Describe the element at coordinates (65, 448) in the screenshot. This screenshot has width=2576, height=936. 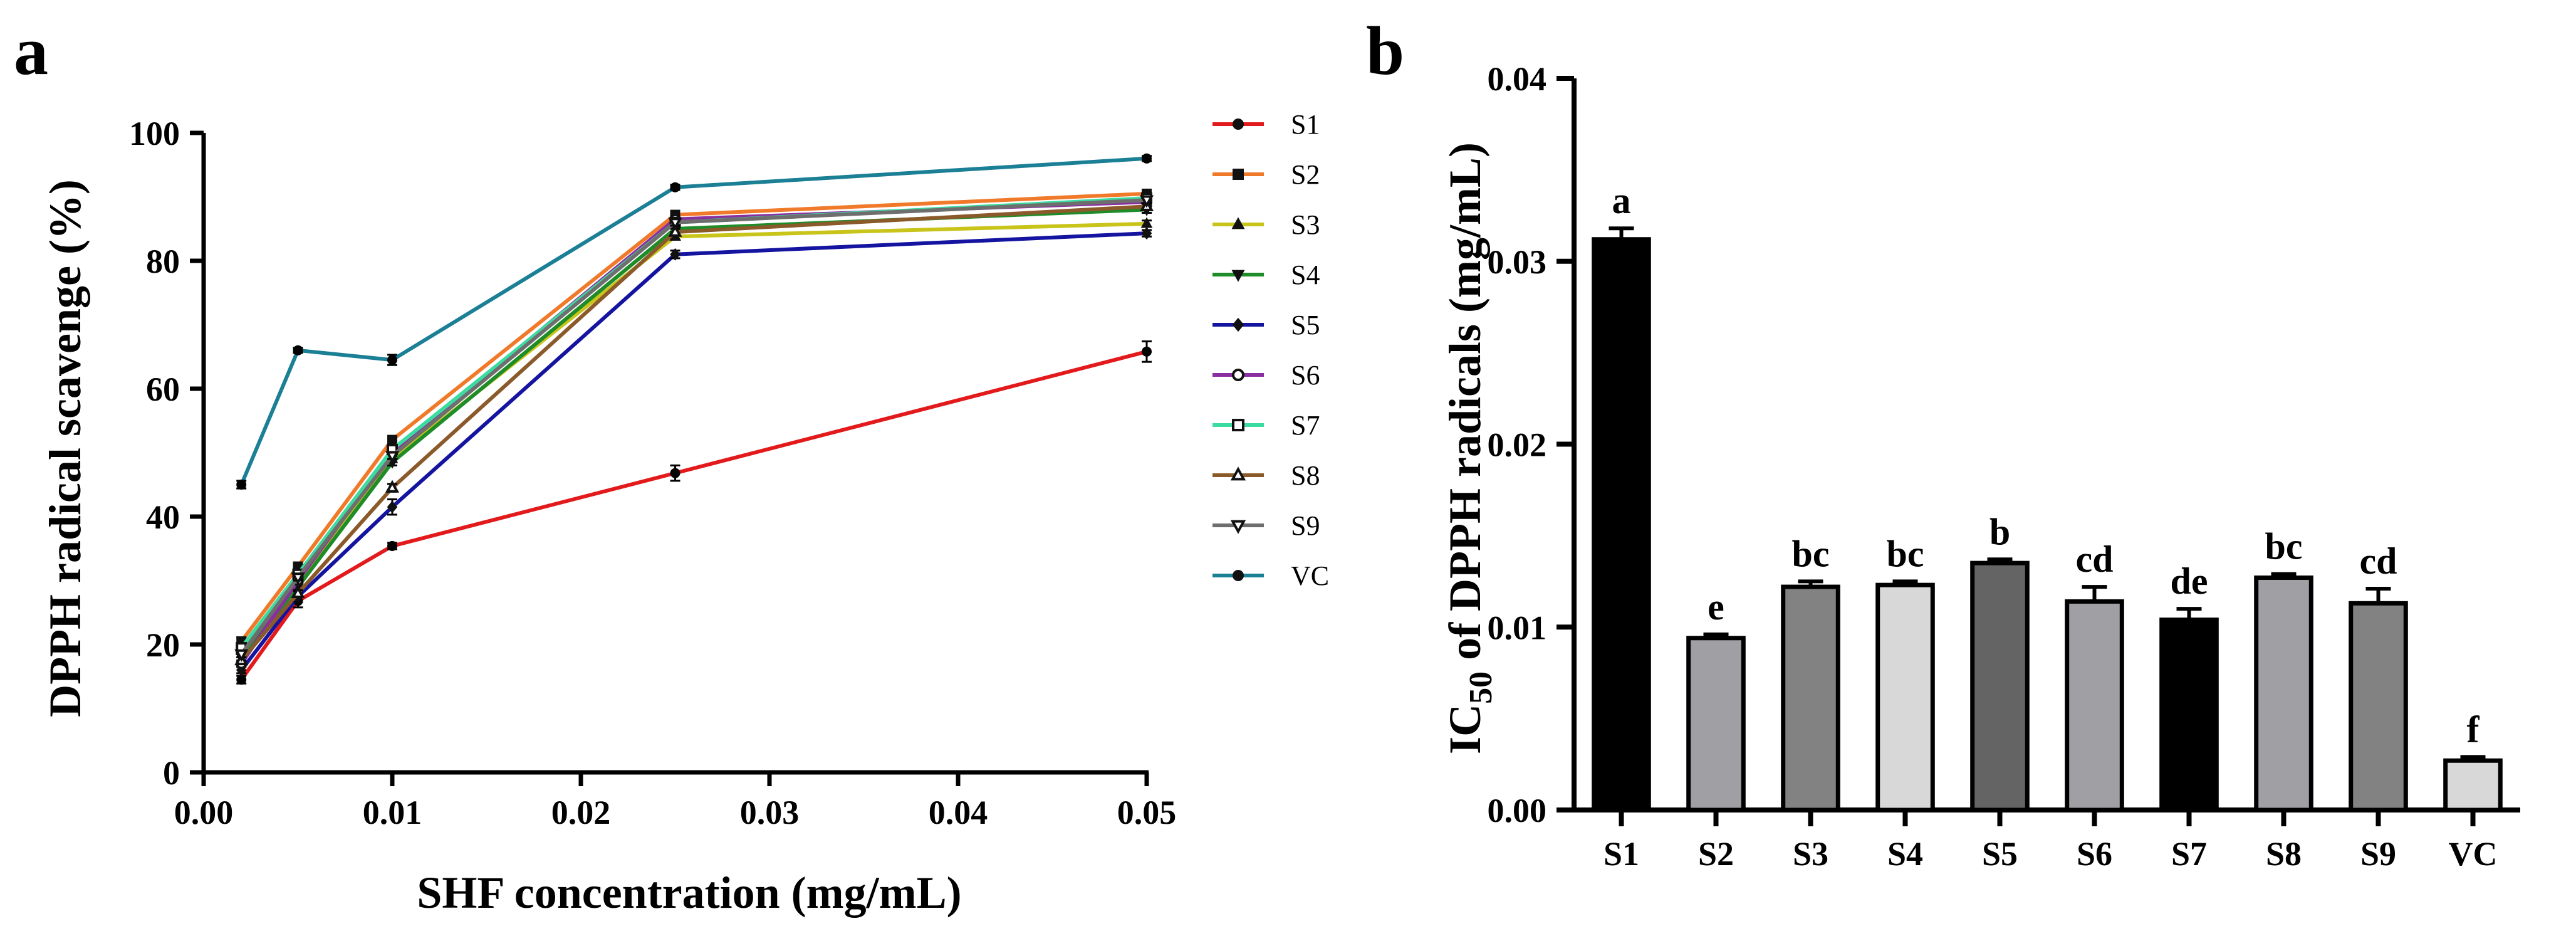
I see `panel-a-y-axis-title: DPPH radical scavenge (%)` at that location.